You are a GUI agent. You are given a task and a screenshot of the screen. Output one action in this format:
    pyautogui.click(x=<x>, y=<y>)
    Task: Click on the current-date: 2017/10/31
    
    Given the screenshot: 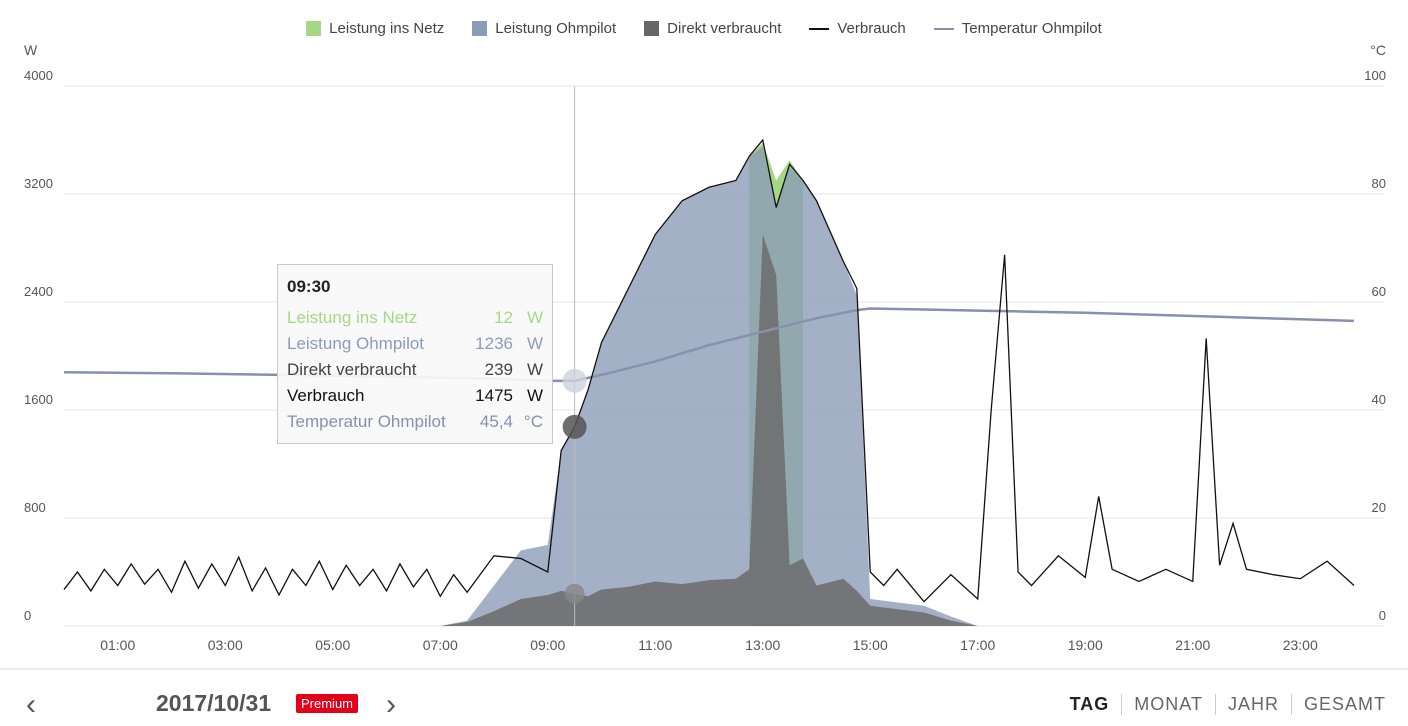 What is the action you would take?
    pyautogui.click(x=214, y=703)
    